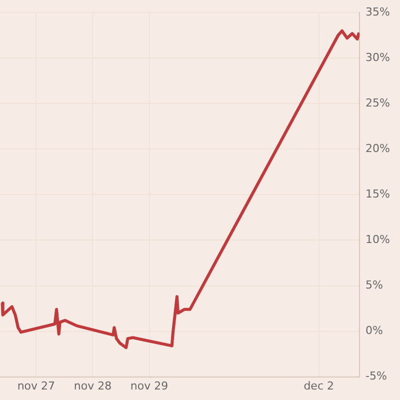  I want to click on y-tick-label: 5%, so click(375, 285).